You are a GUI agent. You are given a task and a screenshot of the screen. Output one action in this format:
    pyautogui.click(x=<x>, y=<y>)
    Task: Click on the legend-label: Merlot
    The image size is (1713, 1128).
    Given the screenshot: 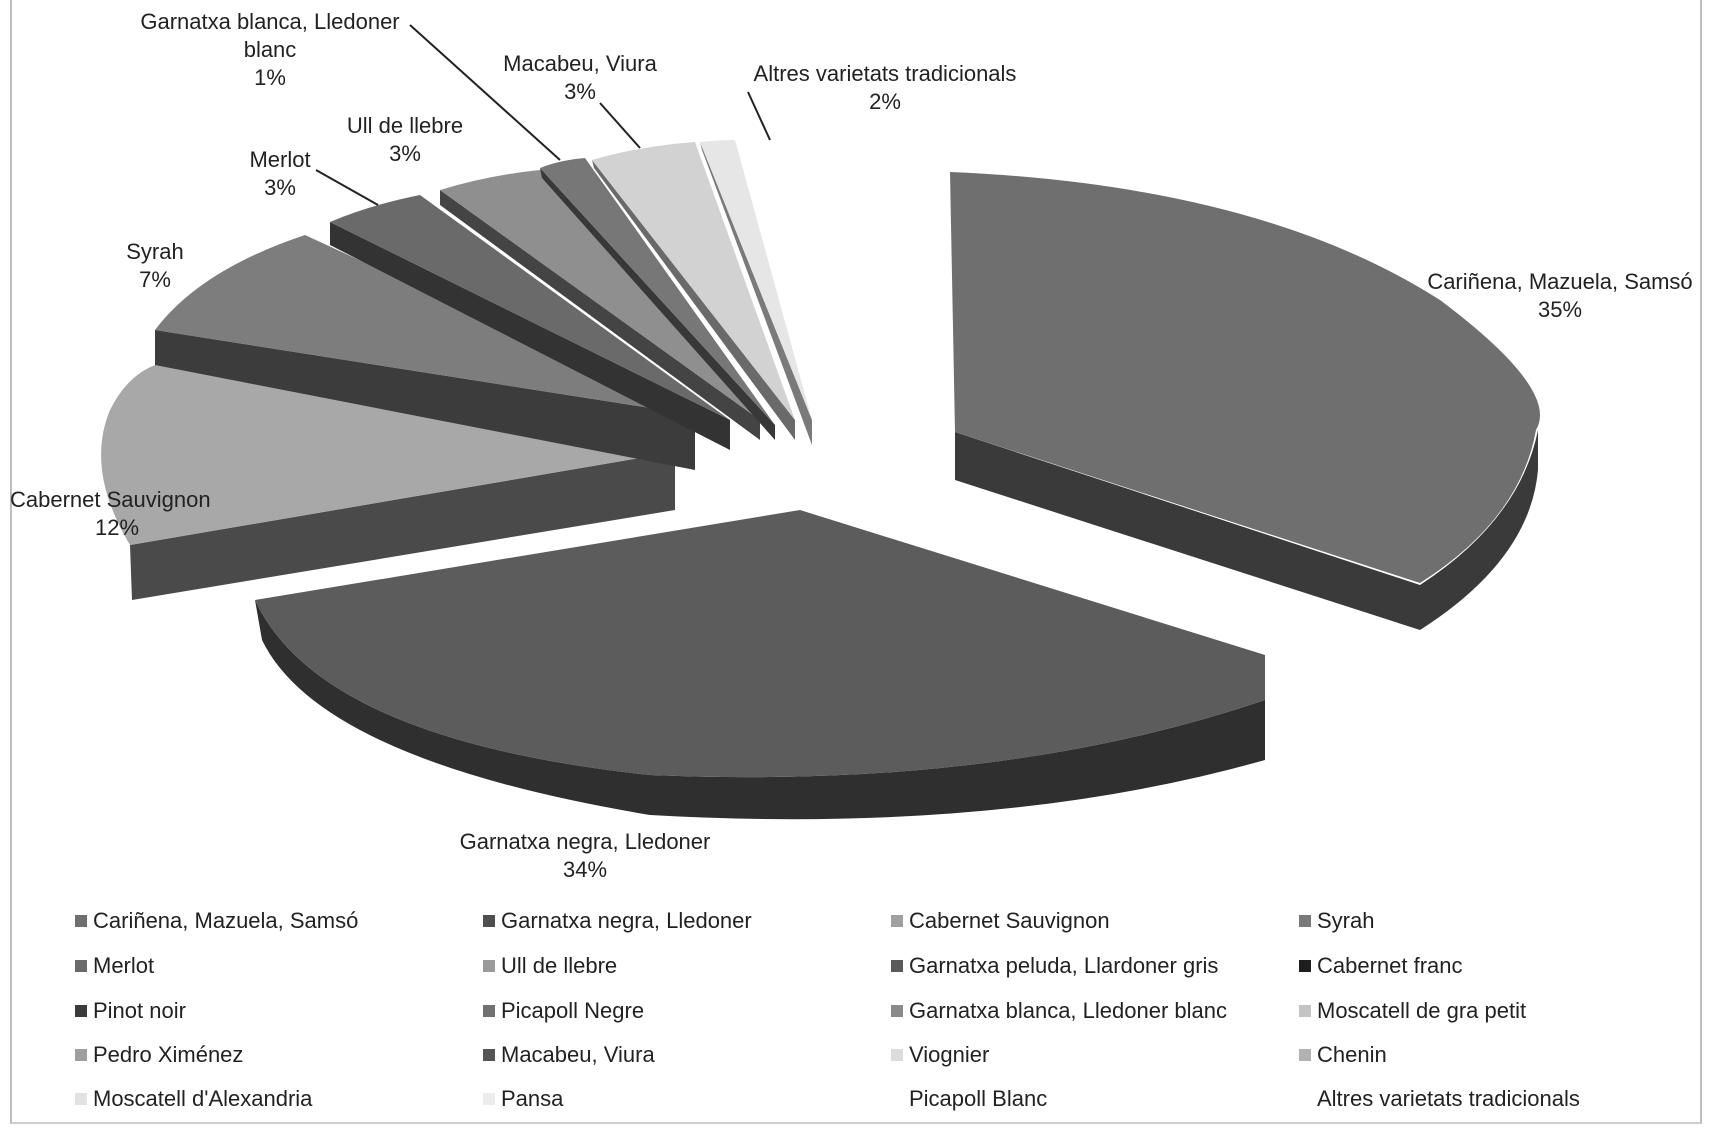 What is the action you would take?
    pyautogui.click(x=124, y=965)
    